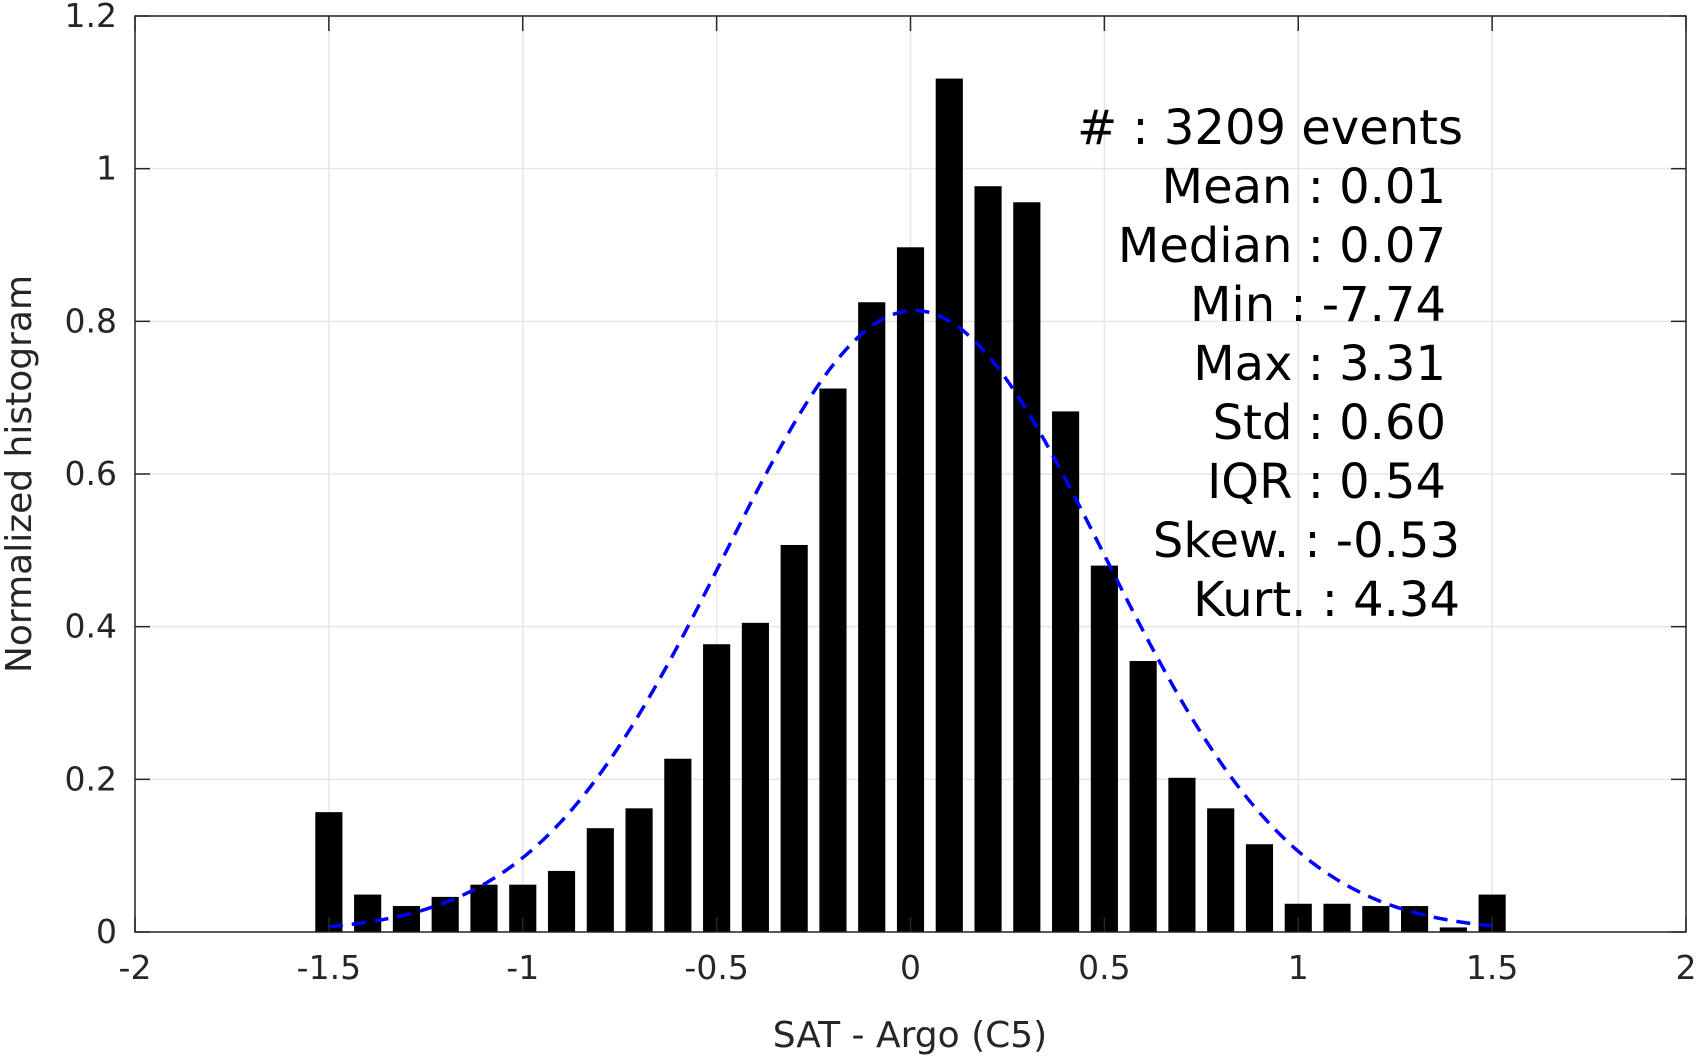 Image resolution: width=1703 pixels, height=1056 pixels. What do you see at coordinates (1270, 128) in the screenshot?
I see `stat-events: # : 3209 events` at bounding box center [1270, 128].